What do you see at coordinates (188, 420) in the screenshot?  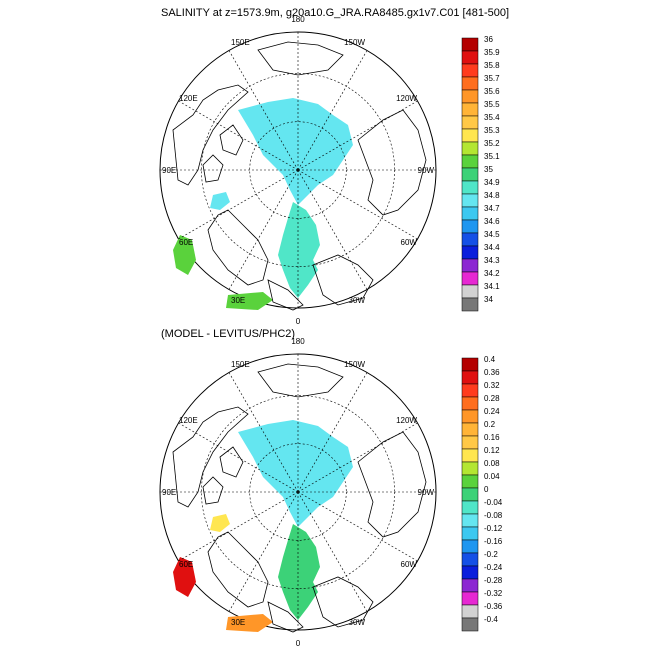 I see `bottom-lon-label-ne_bot: 120E` at bounding box center [188, 420].